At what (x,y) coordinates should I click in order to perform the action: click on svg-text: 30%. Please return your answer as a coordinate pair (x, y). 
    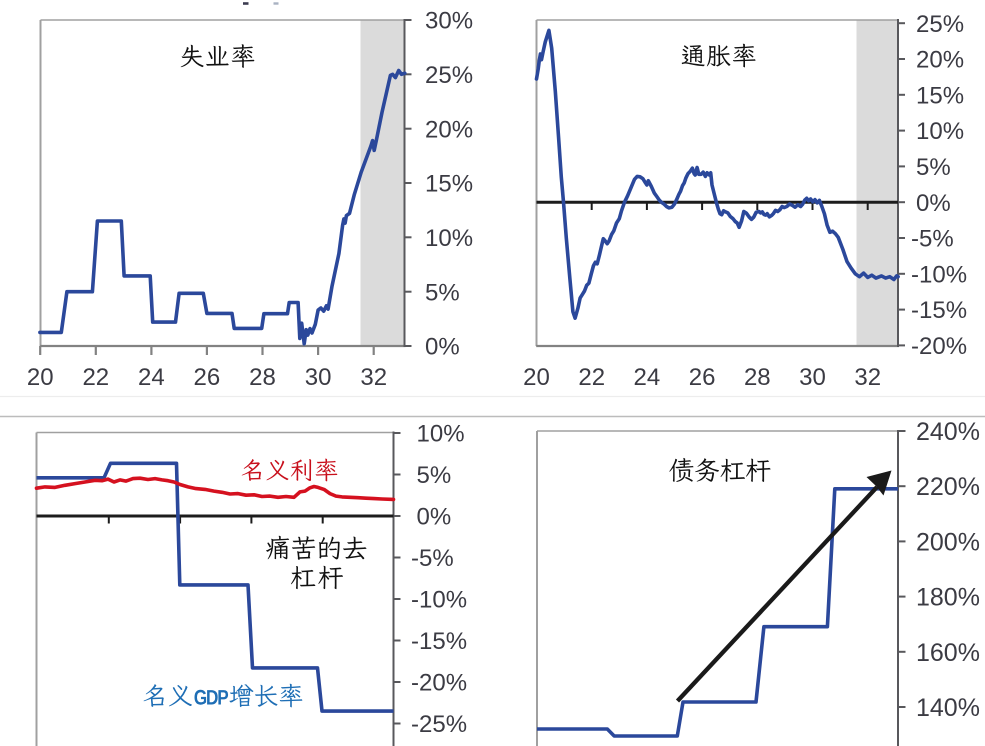
    Looking at the image, I should click on (449, 21).